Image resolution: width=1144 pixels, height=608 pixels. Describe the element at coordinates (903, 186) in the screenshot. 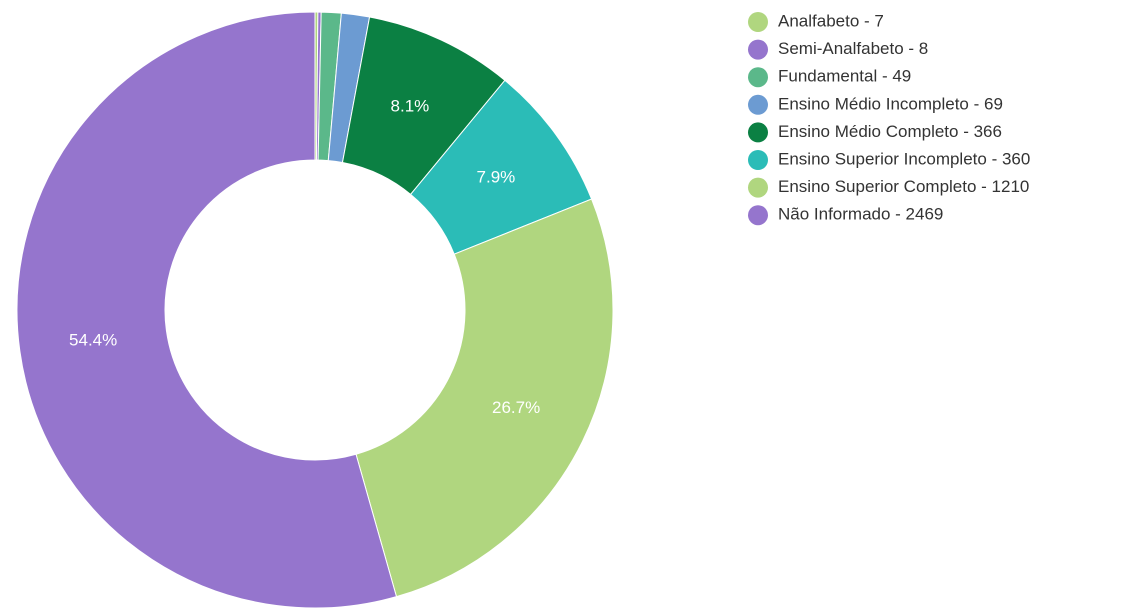

I see `legend-label: Ensino Superior Completo - 1210` at that location.